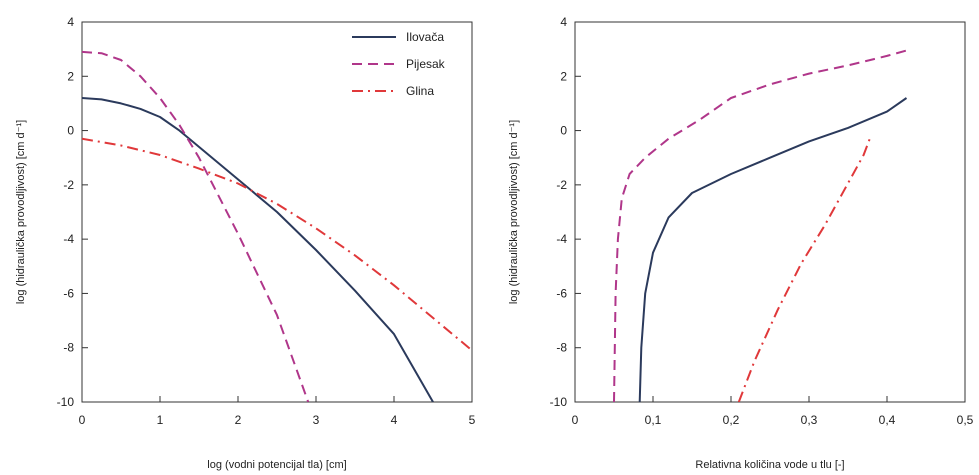 The height and width of the screenshot is (475, 979). I want to click on x-tick-label-right: 0,5, so click(965, 420).